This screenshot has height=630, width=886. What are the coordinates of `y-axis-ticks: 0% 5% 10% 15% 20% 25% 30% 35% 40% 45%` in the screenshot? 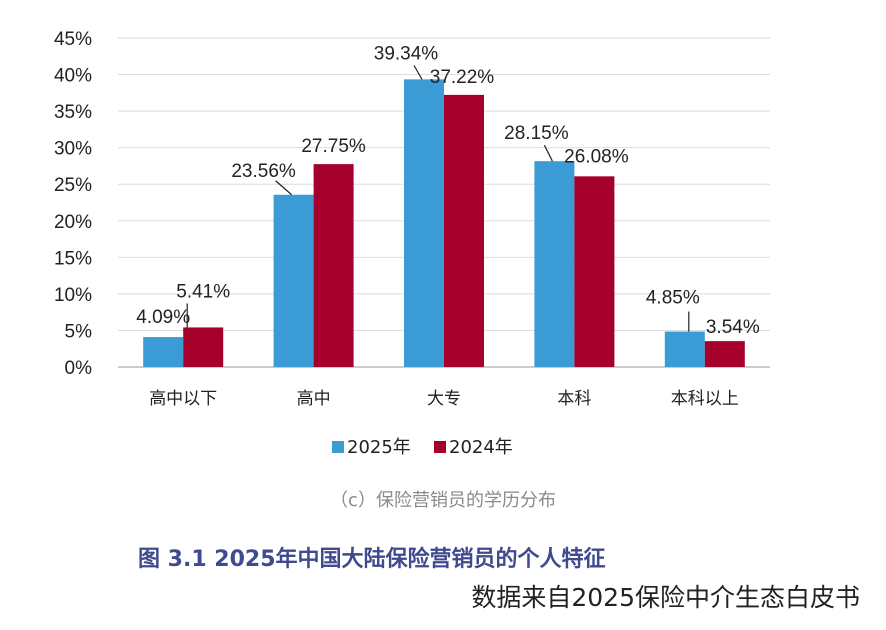 It's located at (73, 204).